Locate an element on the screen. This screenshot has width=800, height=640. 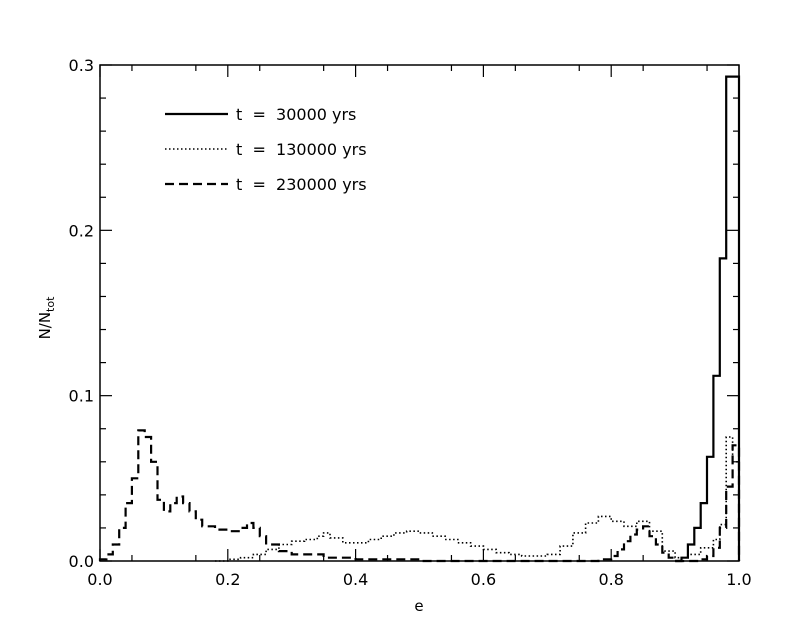
legend-label: t = 230000 yrs is located at coordinates (301, 184).